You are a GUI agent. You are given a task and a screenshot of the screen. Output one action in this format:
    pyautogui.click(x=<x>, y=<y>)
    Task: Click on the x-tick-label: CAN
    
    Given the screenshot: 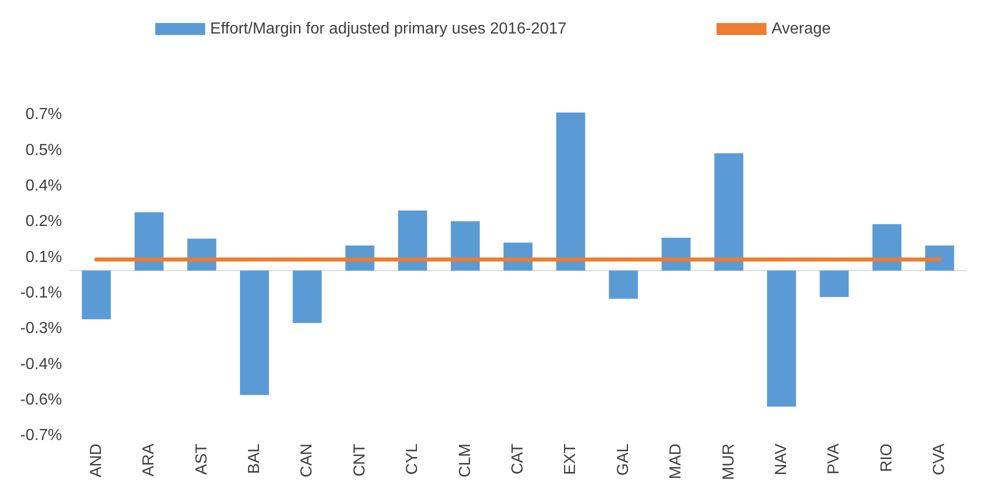 What is the action you would take?
    pyautogui.click(x=307, y=461)
    